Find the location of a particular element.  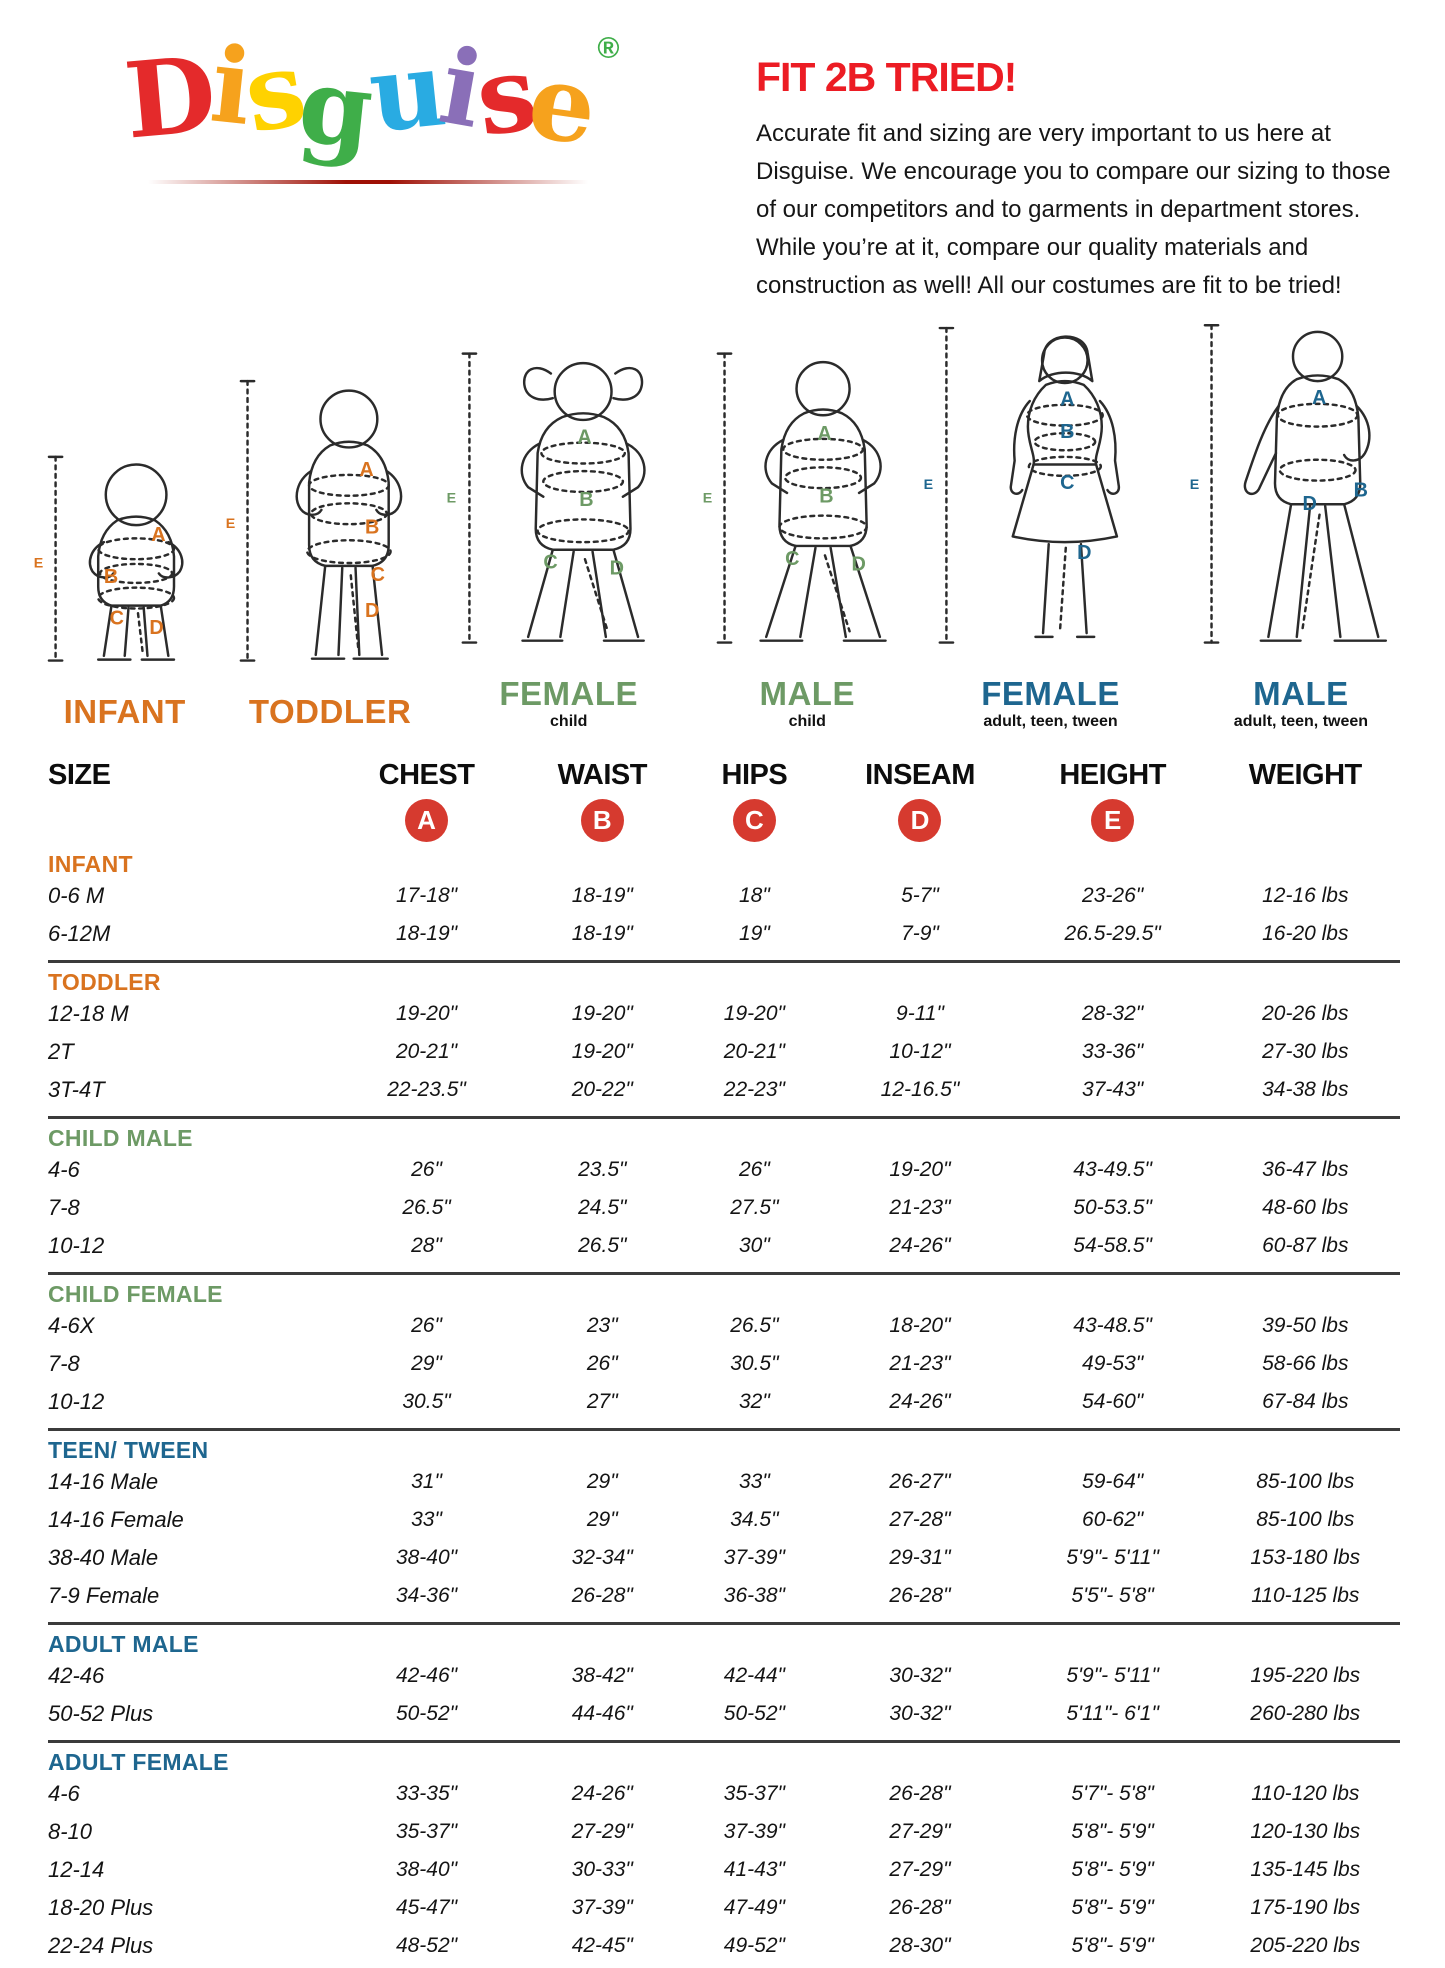

cell-height: 5'8"- 5'9" is located at coordinates (1112, 1869).